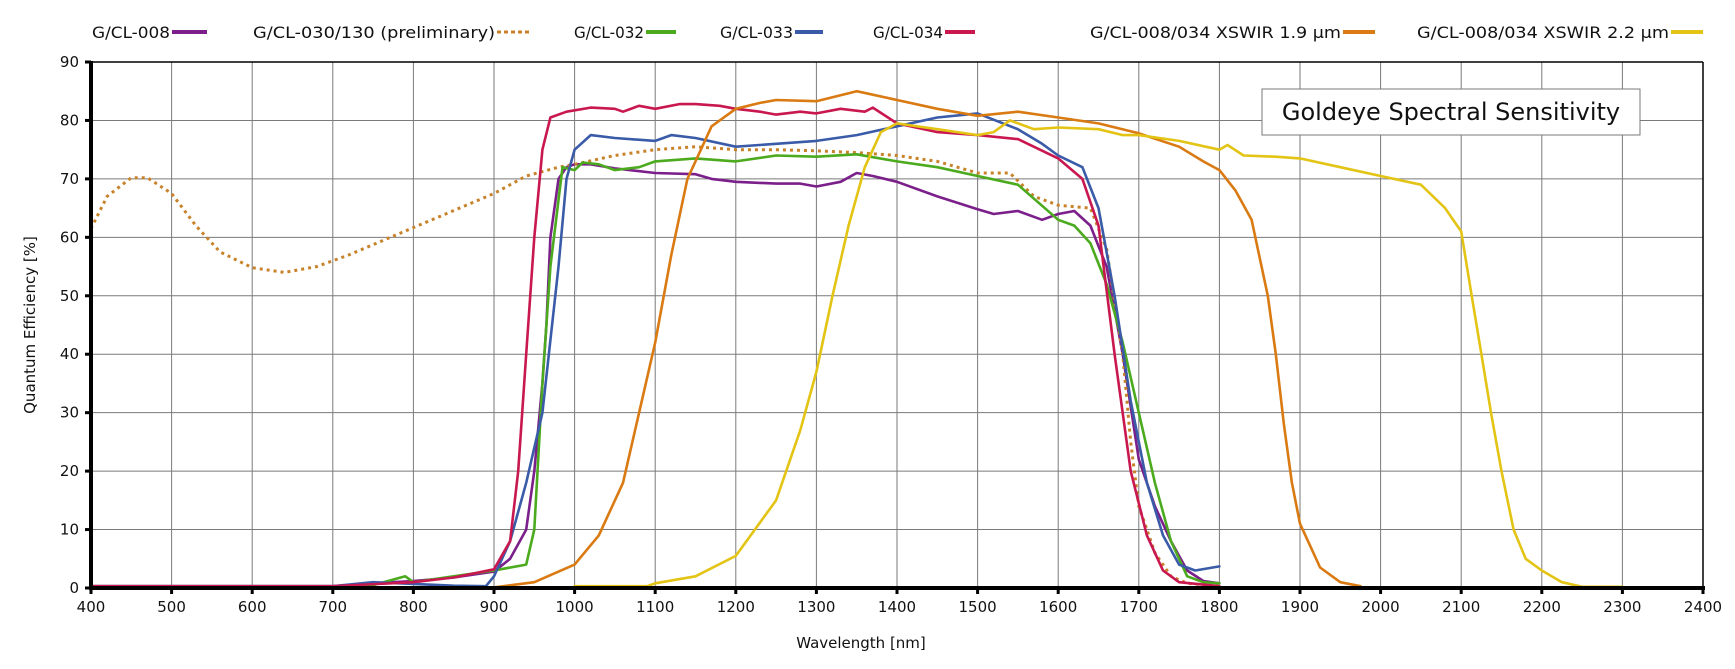 This screenshot has height=669, width=1735. I want to click on legend-label: G/CL-008/034 XSWIR 2.2 µm, so click(1543, 32).